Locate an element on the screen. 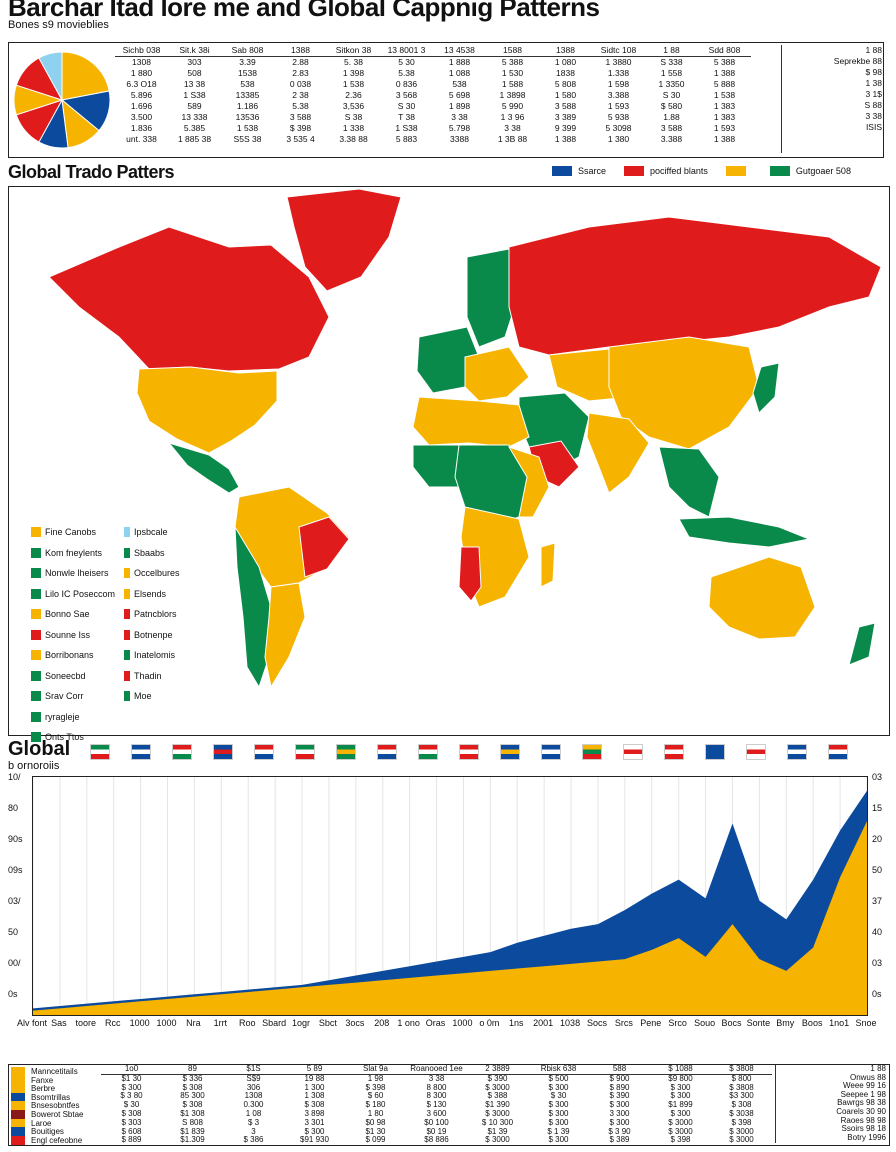 The image size is (896, 1152). bottom-table-header: $1S is located at coordinates (253, 1069).